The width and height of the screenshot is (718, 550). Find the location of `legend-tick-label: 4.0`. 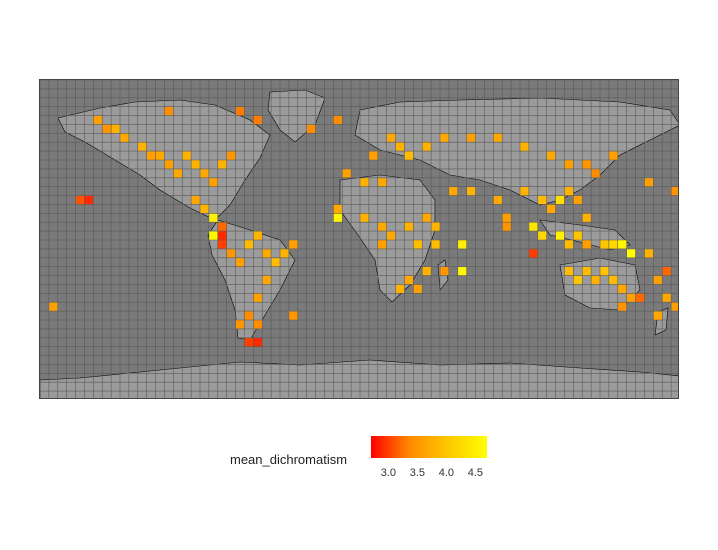

legend-tick-label: 4.0 is located at coordinates (446, 473).